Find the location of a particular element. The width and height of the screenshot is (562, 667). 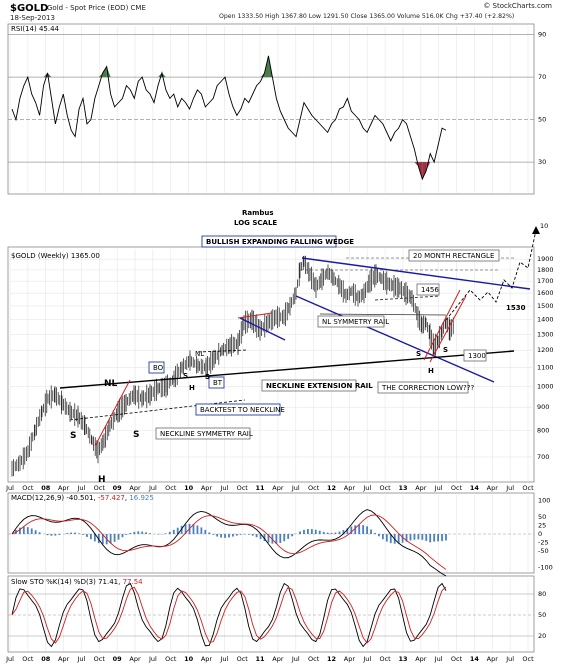

annotation-h2: H is located at coordinates (431, 371).